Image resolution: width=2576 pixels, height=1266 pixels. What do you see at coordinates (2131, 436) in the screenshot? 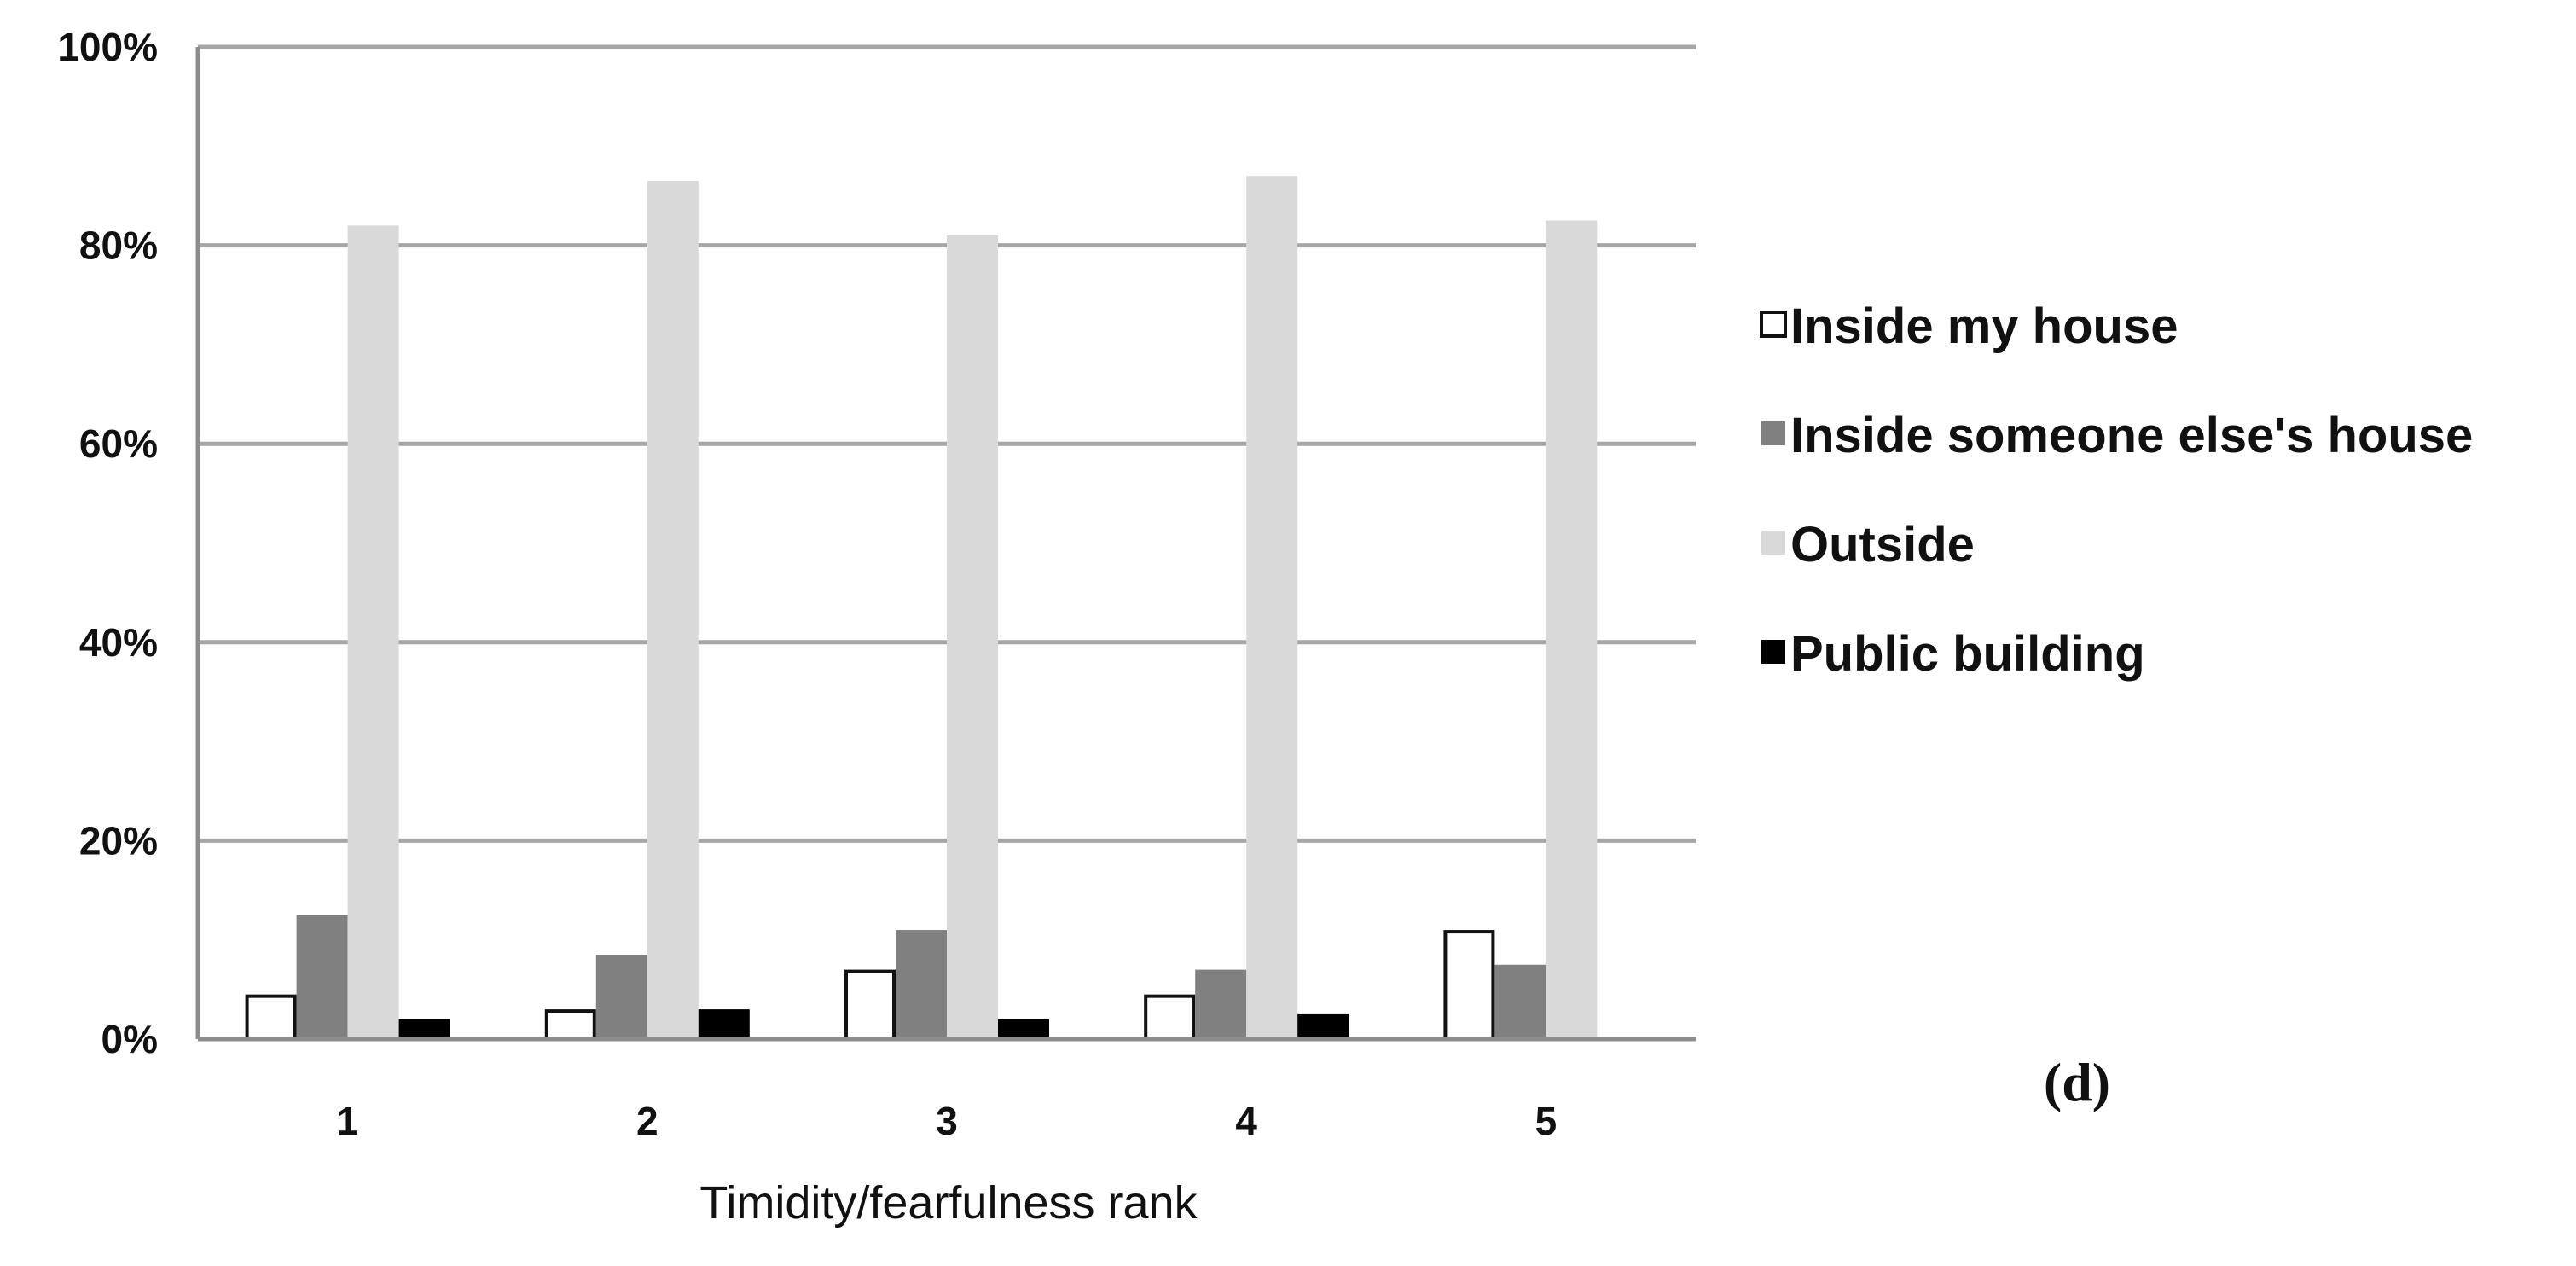
I see `legend-label-inside-someone-else-s-house: Inside someone else's house` at bounding box center [2131, 436].